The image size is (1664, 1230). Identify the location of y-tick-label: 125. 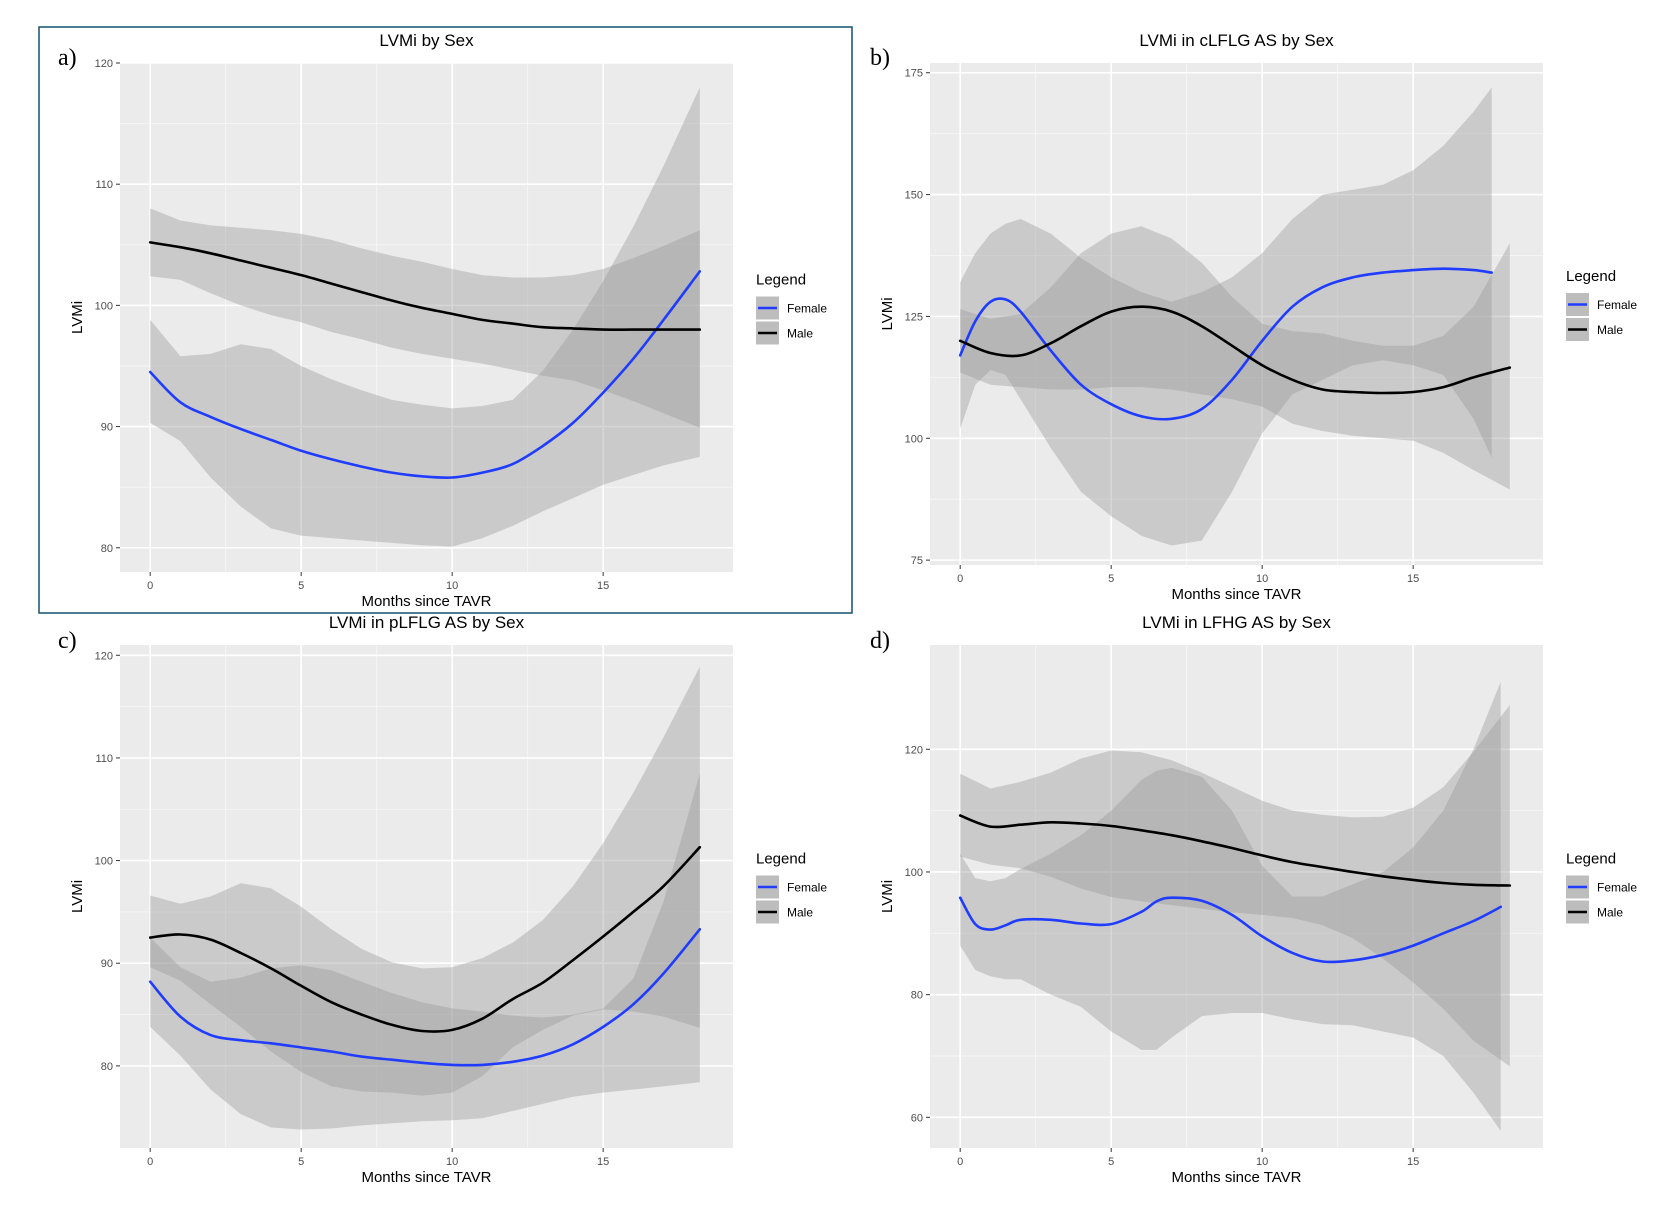
(914, 317).